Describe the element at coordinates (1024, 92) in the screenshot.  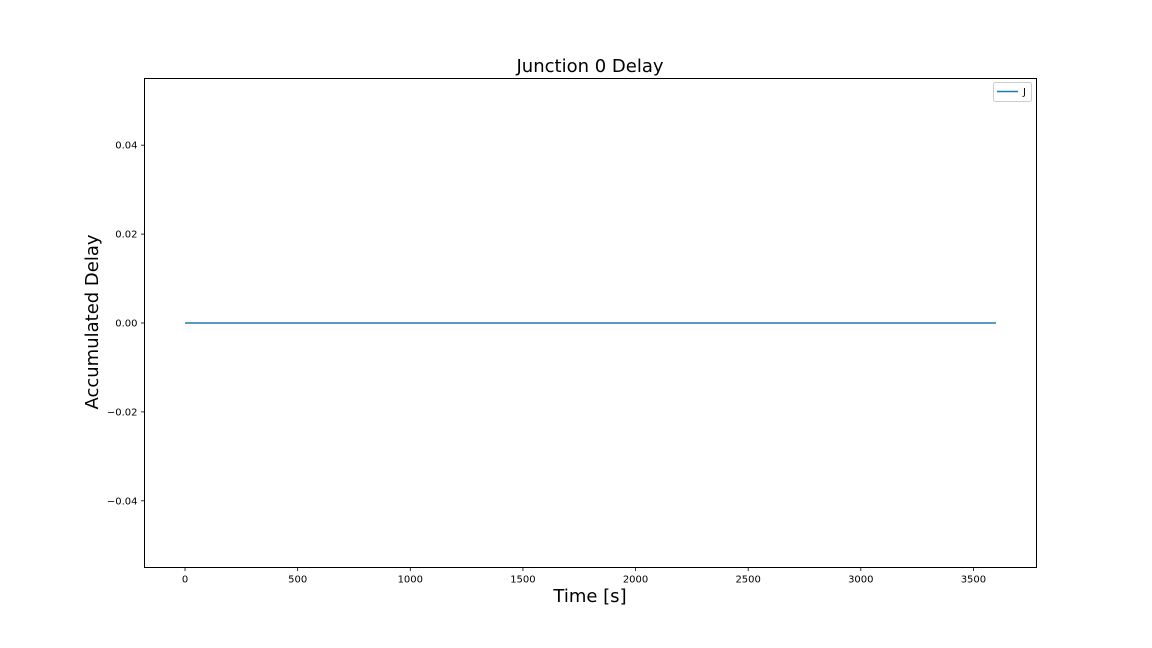
I see `legend-entry-label: J` at that location.